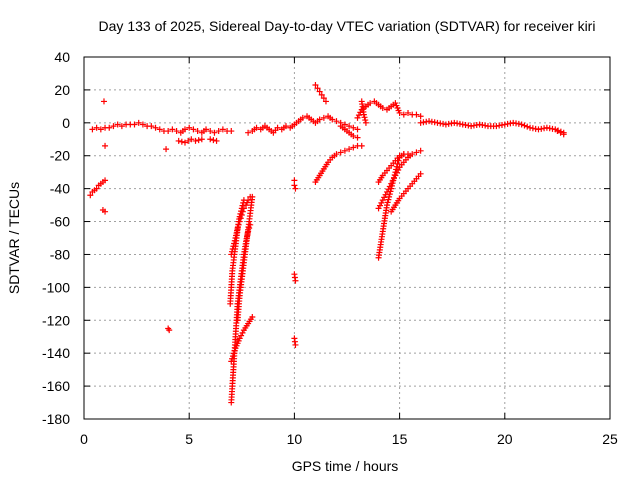  Describe the element at coordinates (189, 439) in the screenshot. I see `x-tick-label: 5` at that location.